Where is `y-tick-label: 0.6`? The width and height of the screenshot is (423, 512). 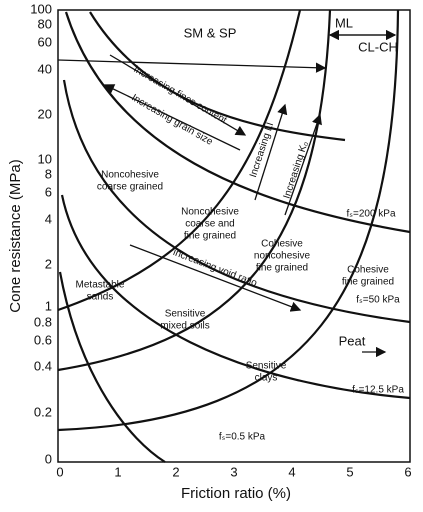 y-tick-label: 0.6 is located at coordinates (43, 339).